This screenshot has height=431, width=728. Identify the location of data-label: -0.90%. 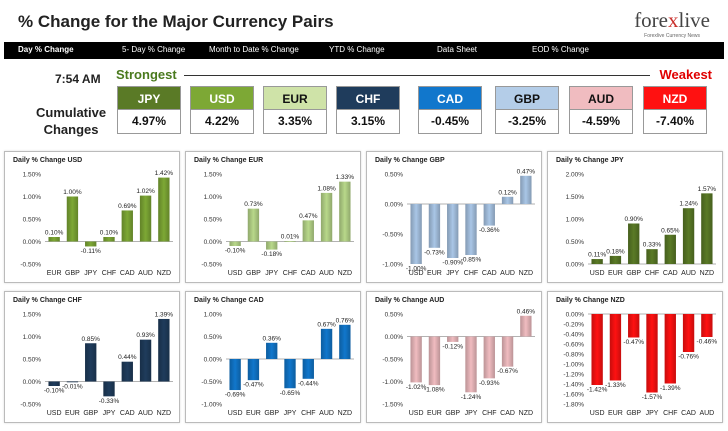
(452, 263).